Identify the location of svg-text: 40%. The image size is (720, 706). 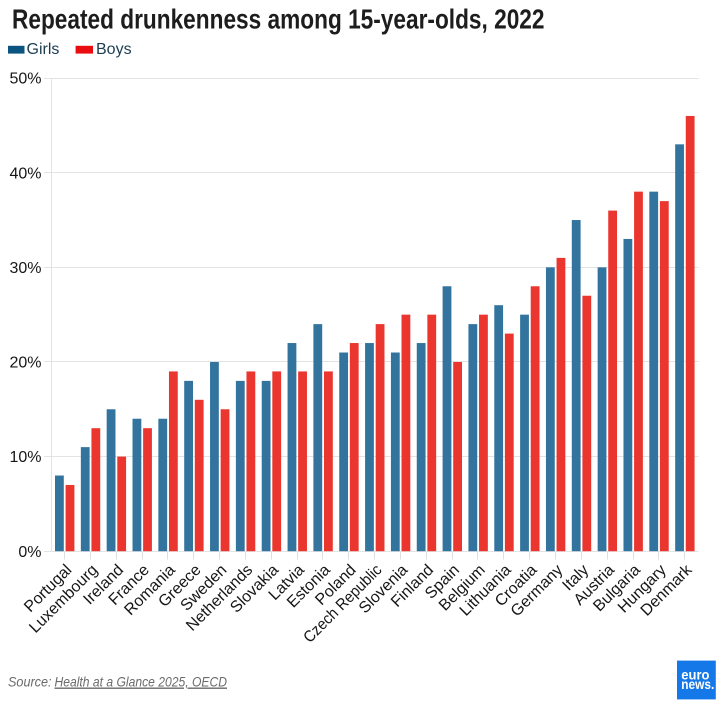
(25, 173).